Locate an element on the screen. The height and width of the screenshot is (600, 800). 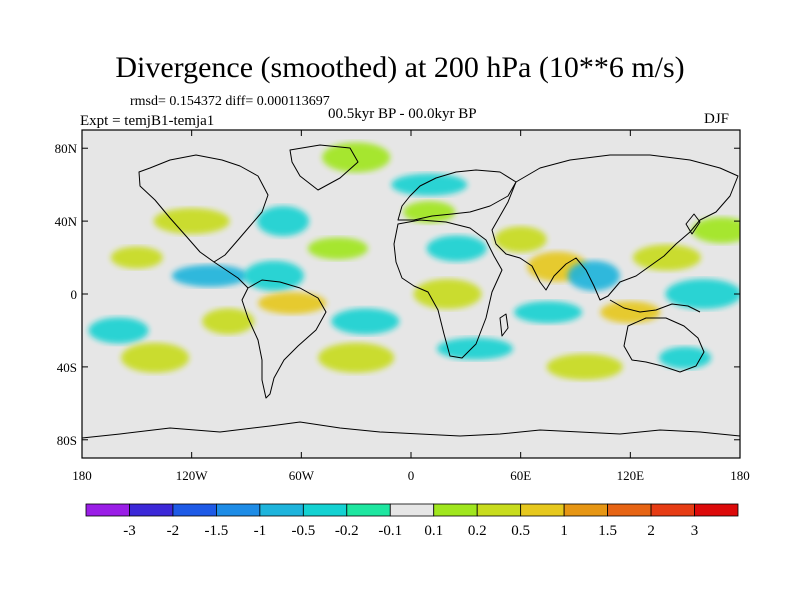
colorbar-label: -3 is located at coordinates (129, 531).